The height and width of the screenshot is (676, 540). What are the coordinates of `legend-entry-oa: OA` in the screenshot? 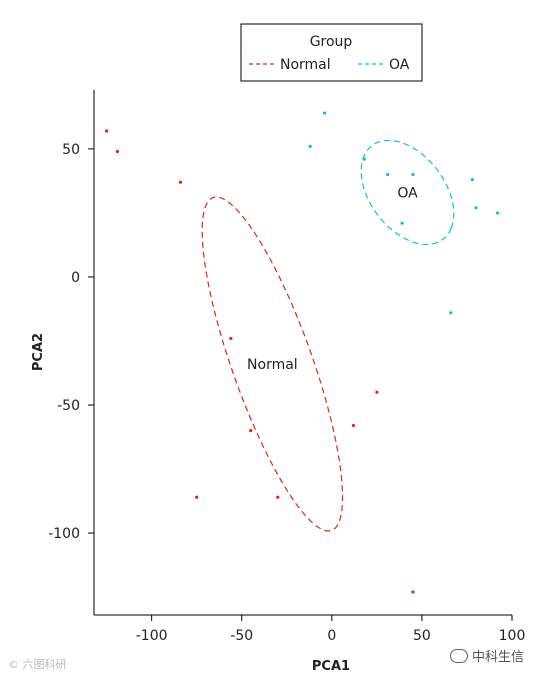 It's located at (399, 65).